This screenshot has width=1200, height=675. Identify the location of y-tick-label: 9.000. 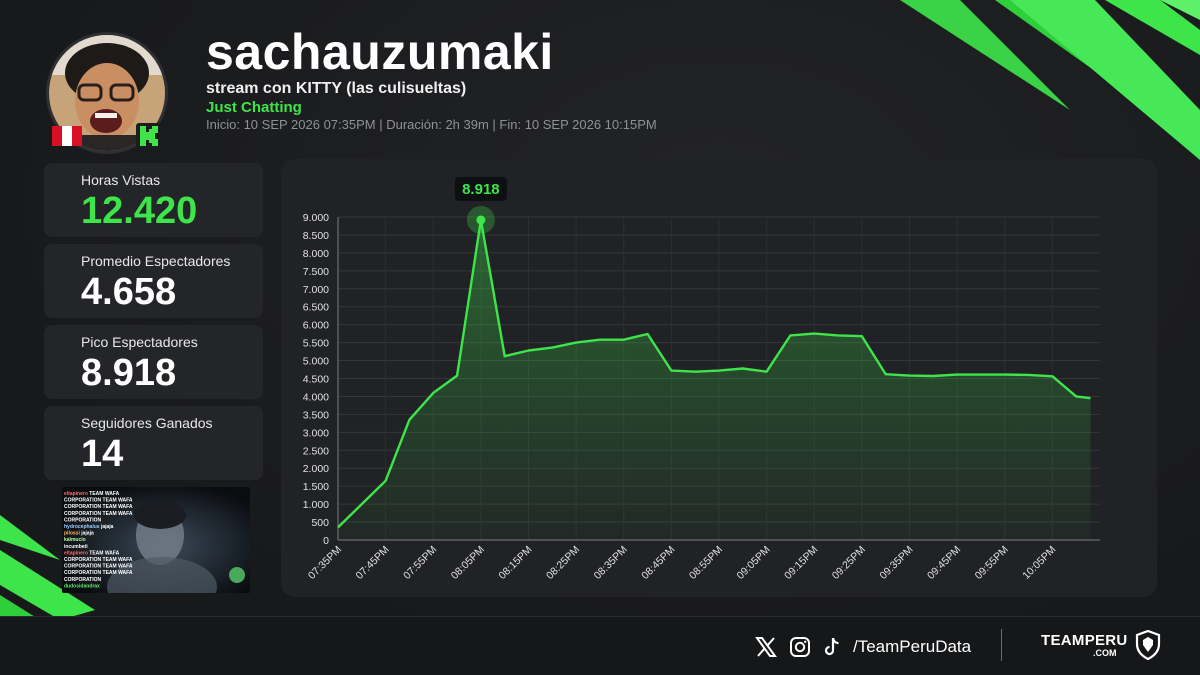
(316, 218).